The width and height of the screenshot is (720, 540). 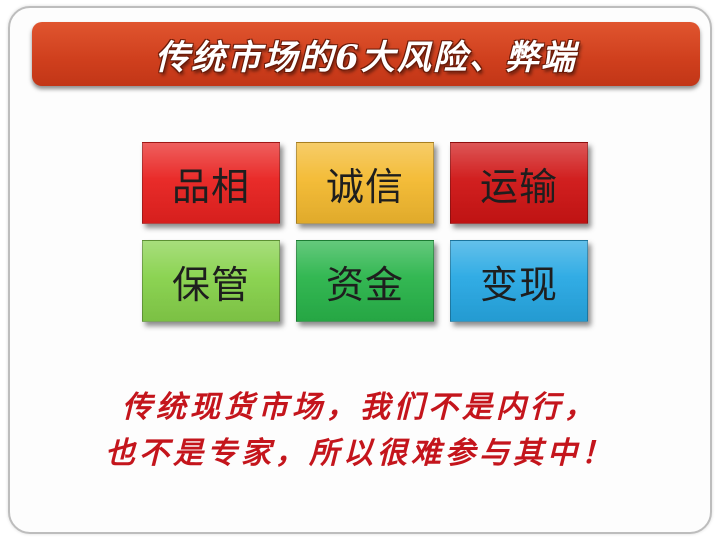 What do you see at coordinates (210, 284) in the screenshot?
I see `risk-tile-label: 保管` at bounding box center [210, 284].